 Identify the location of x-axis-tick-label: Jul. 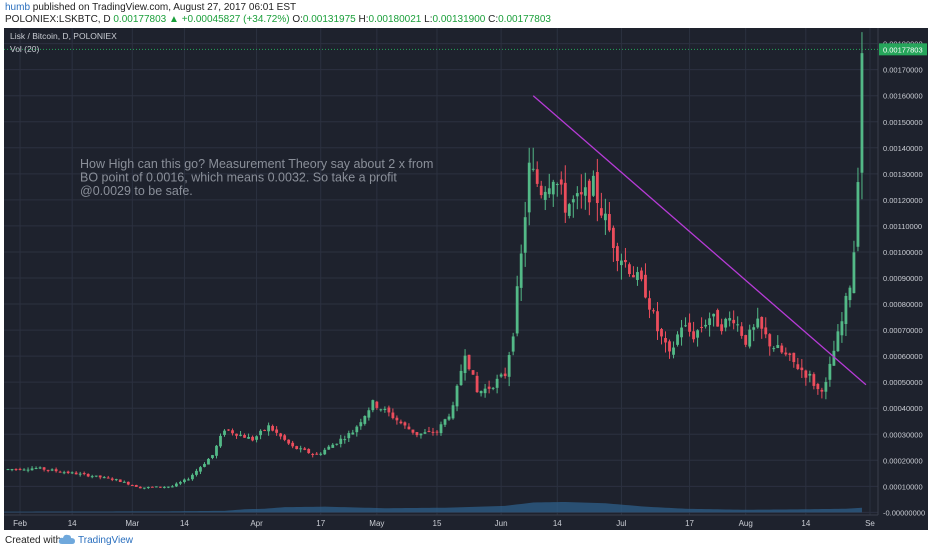
(621, 523).